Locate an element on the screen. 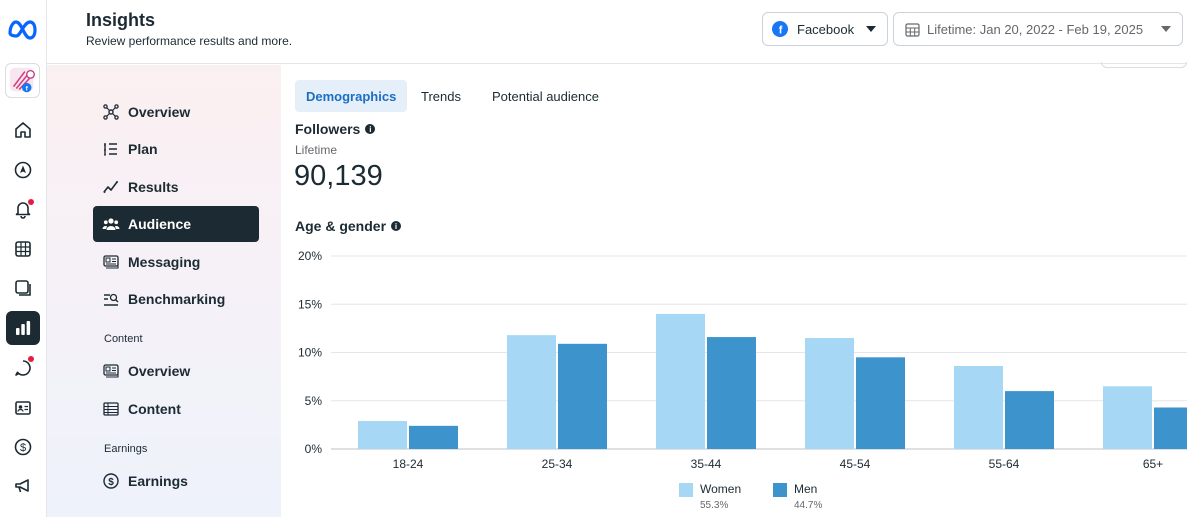 This screenshot has width=1187, height=517. page-subtitle: Review performance results and more. is located at coordinates (189, 41).